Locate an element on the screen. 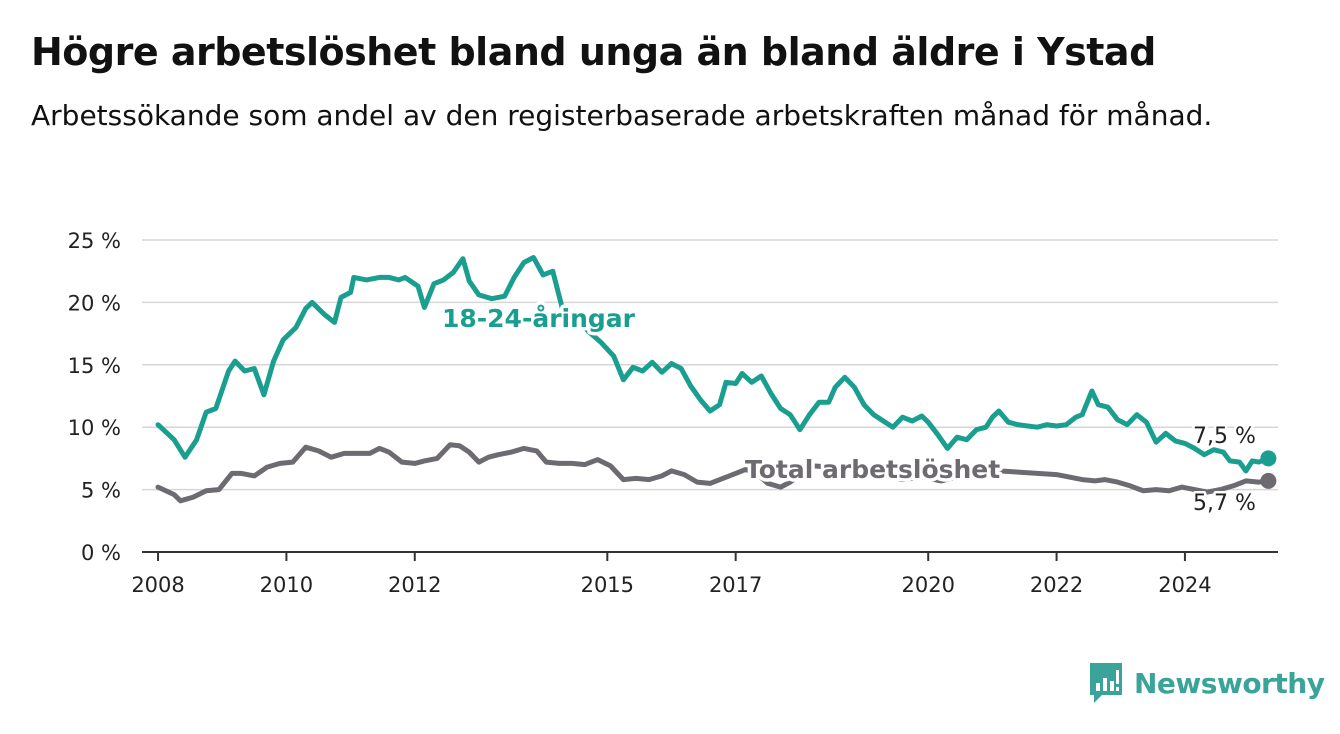  end-markers is located at coordinates (1268, 469).